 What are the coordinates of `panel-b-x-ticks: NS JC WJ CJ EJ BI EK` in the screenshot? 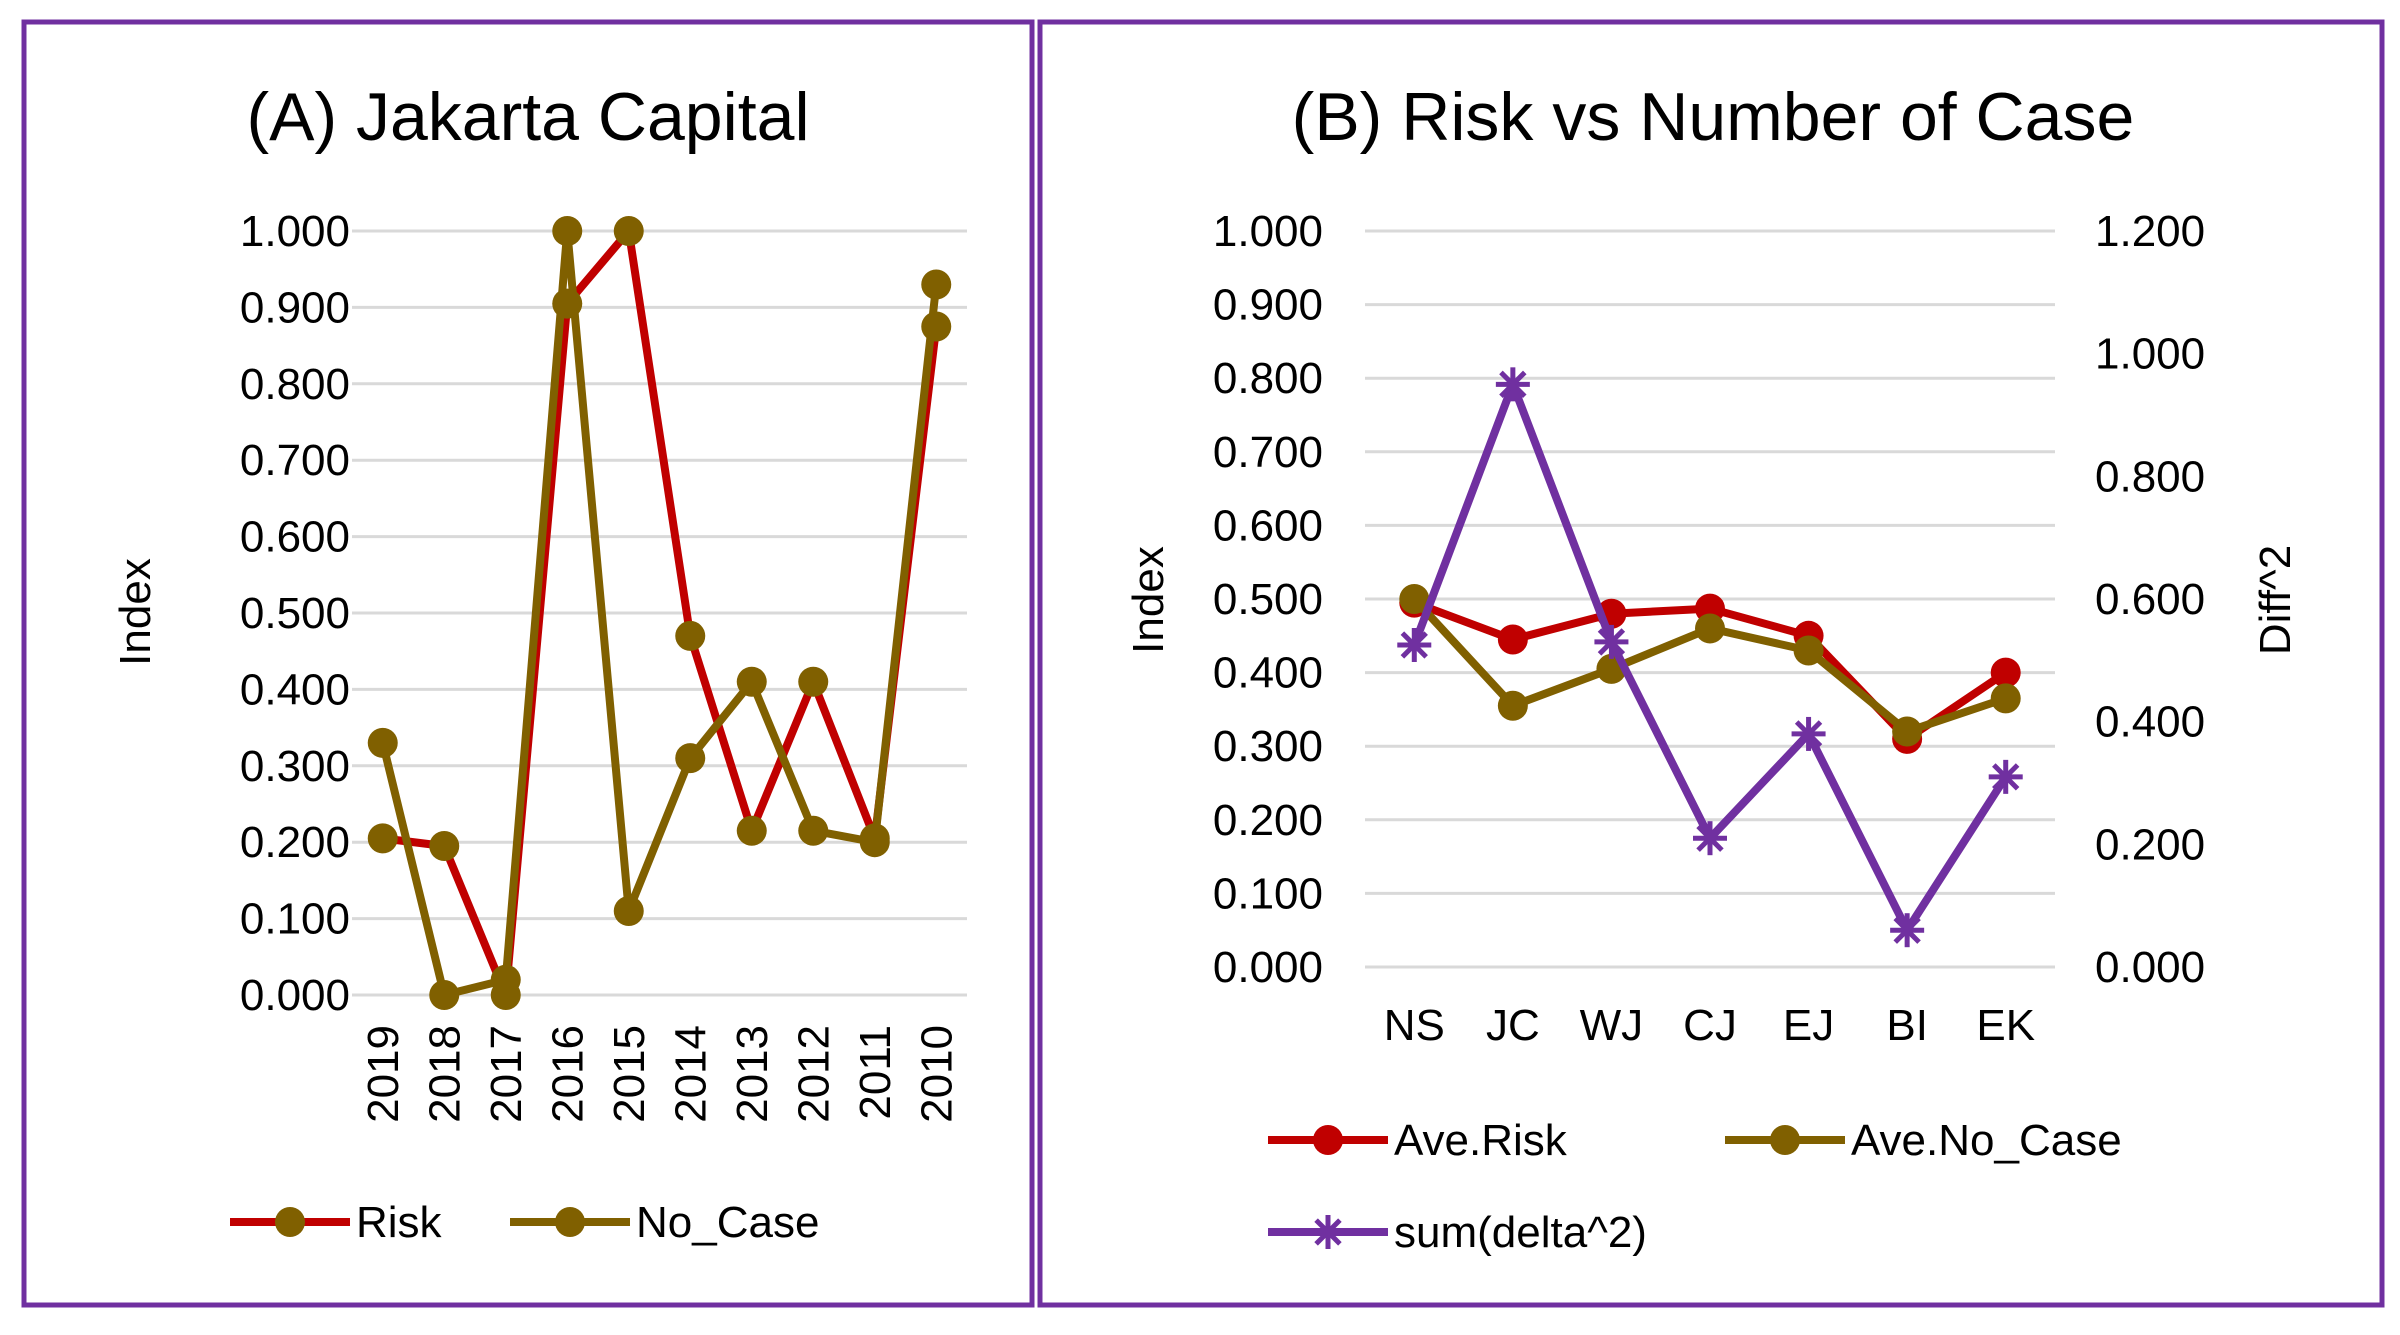 It's located at (1709, 1025).